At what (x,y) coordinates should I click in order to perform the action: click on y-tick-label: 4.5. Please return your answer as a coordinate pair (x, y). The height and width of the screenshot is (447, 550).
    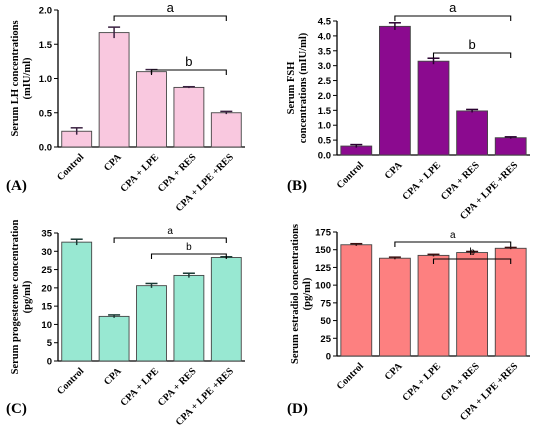
    Looking at the image, I should click on (325, 22).